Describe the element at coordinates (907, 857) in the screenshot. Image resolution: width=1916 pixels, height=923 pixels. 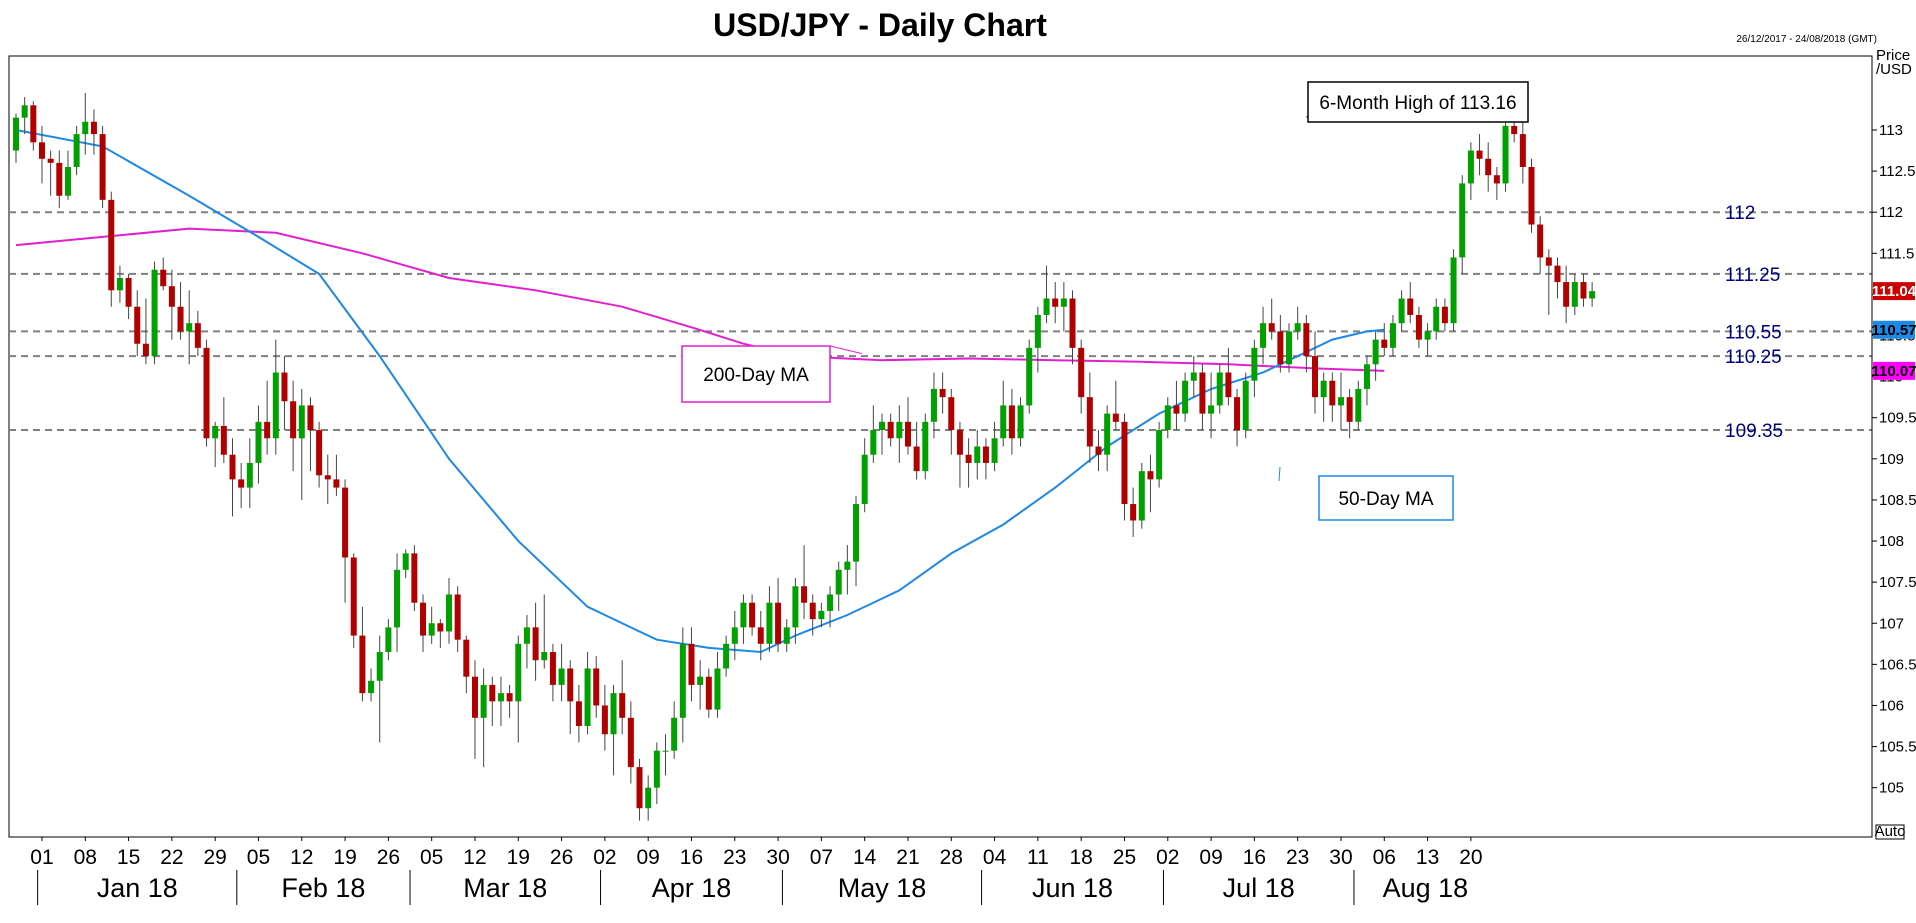
I see `x-tick-label: 21` at that location.